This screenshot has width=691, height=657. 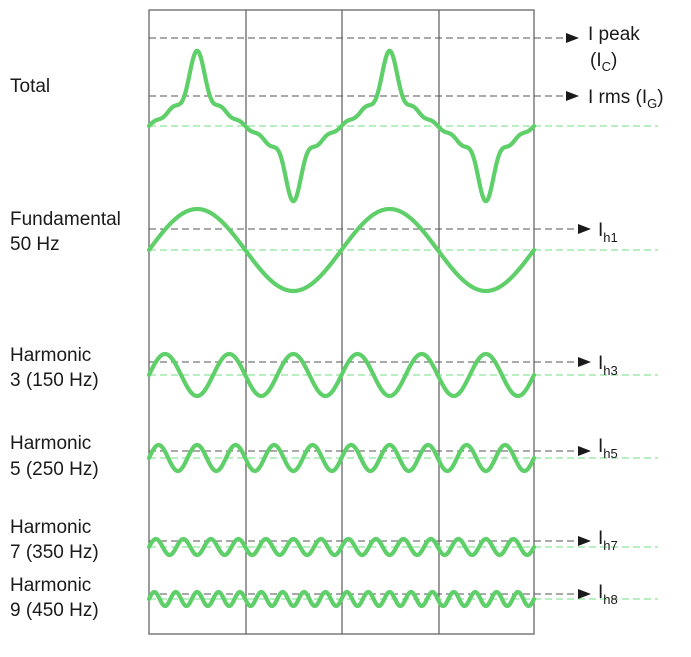 What do you see at coordinates (50, 443) in the screenshot?
I see `label-harmonic-5: Harmonic` at bounding box center [50, 443].